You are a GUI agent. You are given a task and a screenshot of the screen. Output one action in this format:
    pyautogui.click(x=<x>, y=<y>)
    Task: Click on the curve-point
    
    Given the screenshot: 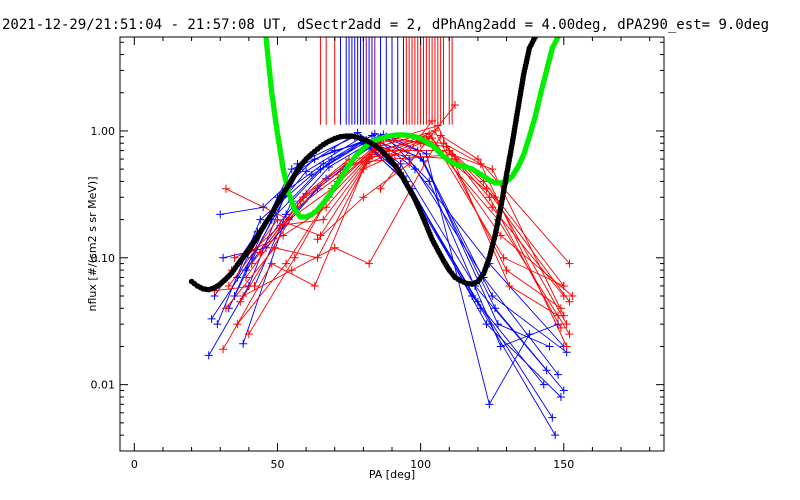 What is the action you would take?
    pyautogui.click(x=558, y=38)
    